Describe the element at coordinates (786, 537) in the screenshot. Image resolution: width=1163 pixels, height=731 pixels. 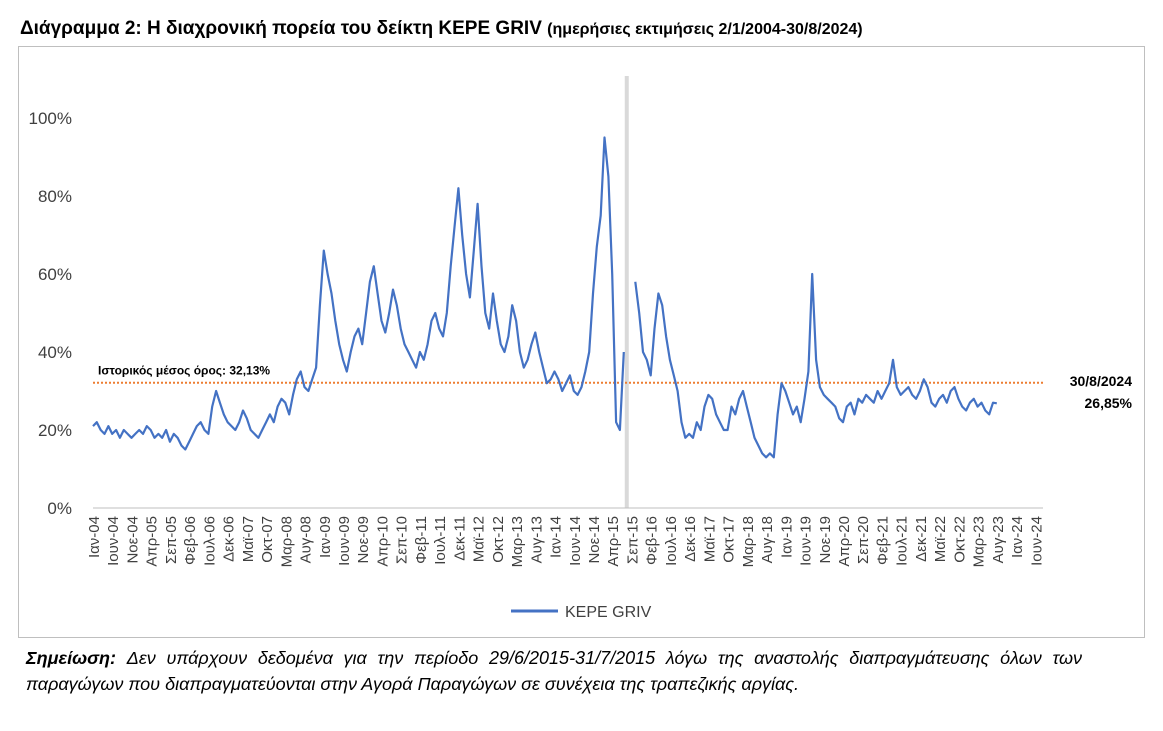
I see `x-tick-label: Ιαν-19` at that location.